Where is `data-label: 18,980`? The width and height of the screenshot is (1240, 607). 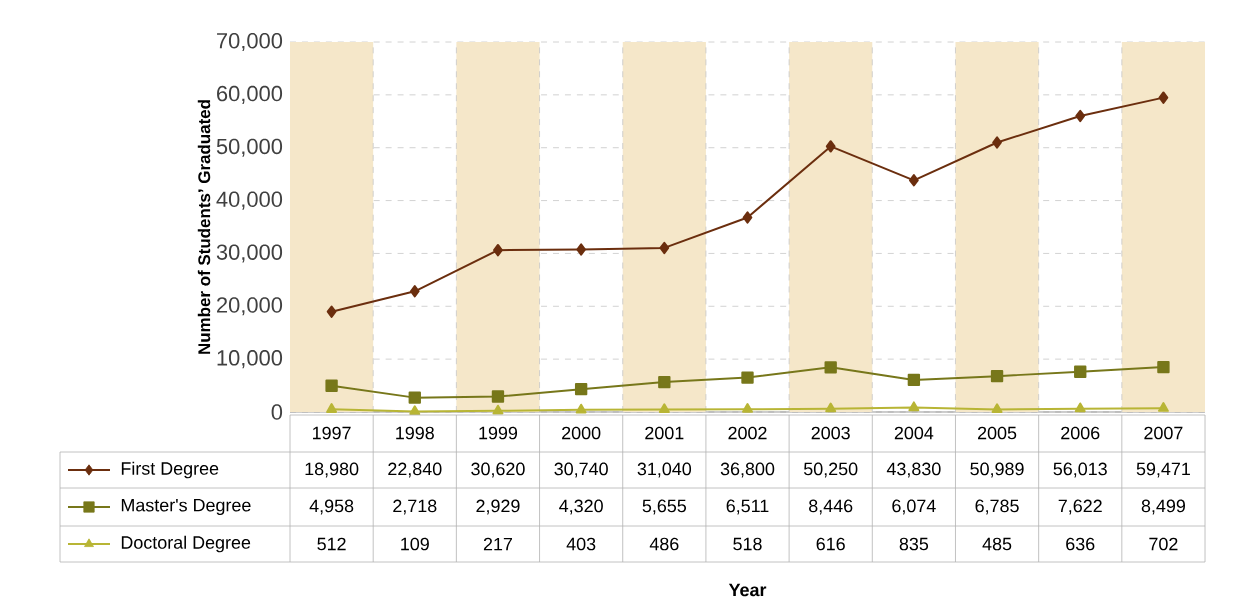
data-label: 18,980 is located at coordinates (332, 470).